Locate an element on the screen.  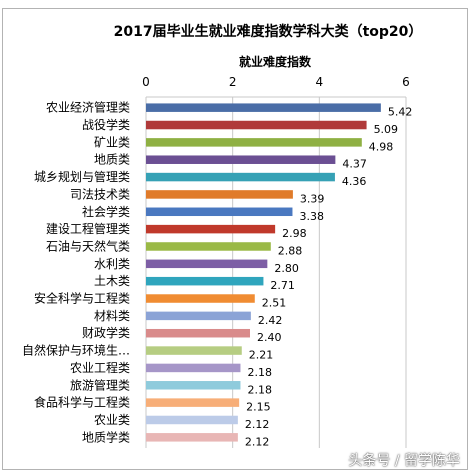
tick-label: 6 is located at coordinates (406, 82).